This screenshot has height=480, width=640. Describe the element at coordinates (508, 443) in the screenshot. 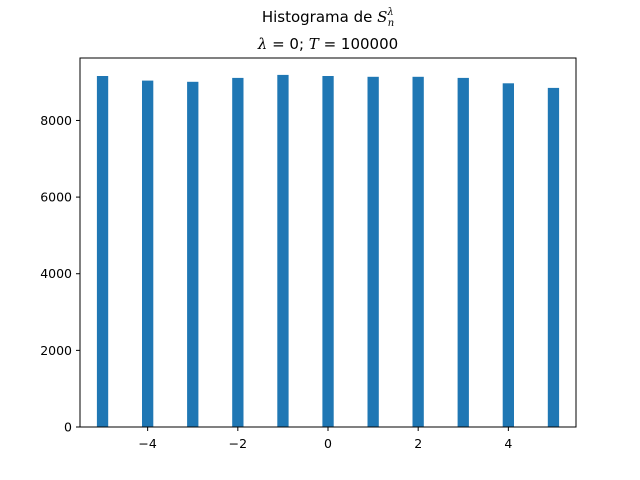

I see `x-tick-label: 4` at that location.